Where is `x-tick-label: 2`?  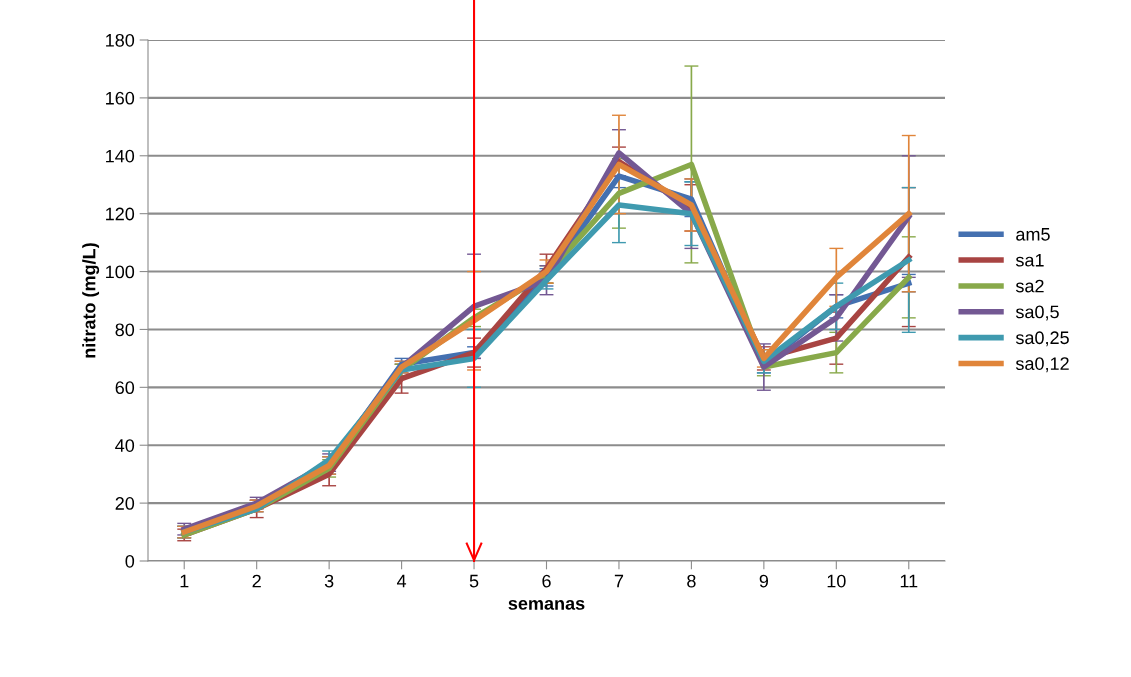 x-tick-label: 2 is located at coordinates (256, 581).